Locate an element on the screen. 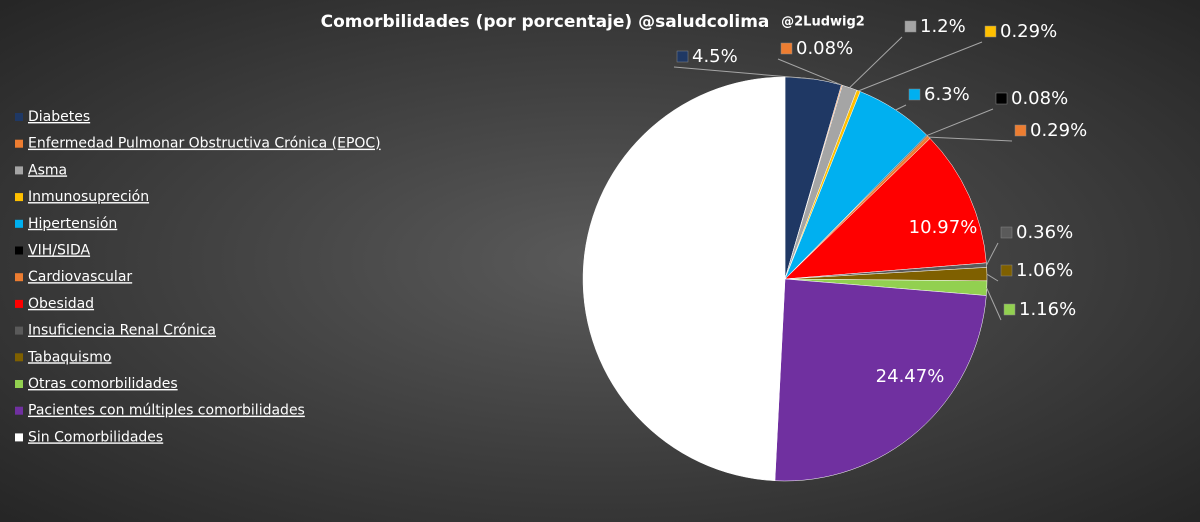 The image size is (1200, 522). legend-label: Pacientes con múltiples comorbilidades is located at coordinates (166, 411).